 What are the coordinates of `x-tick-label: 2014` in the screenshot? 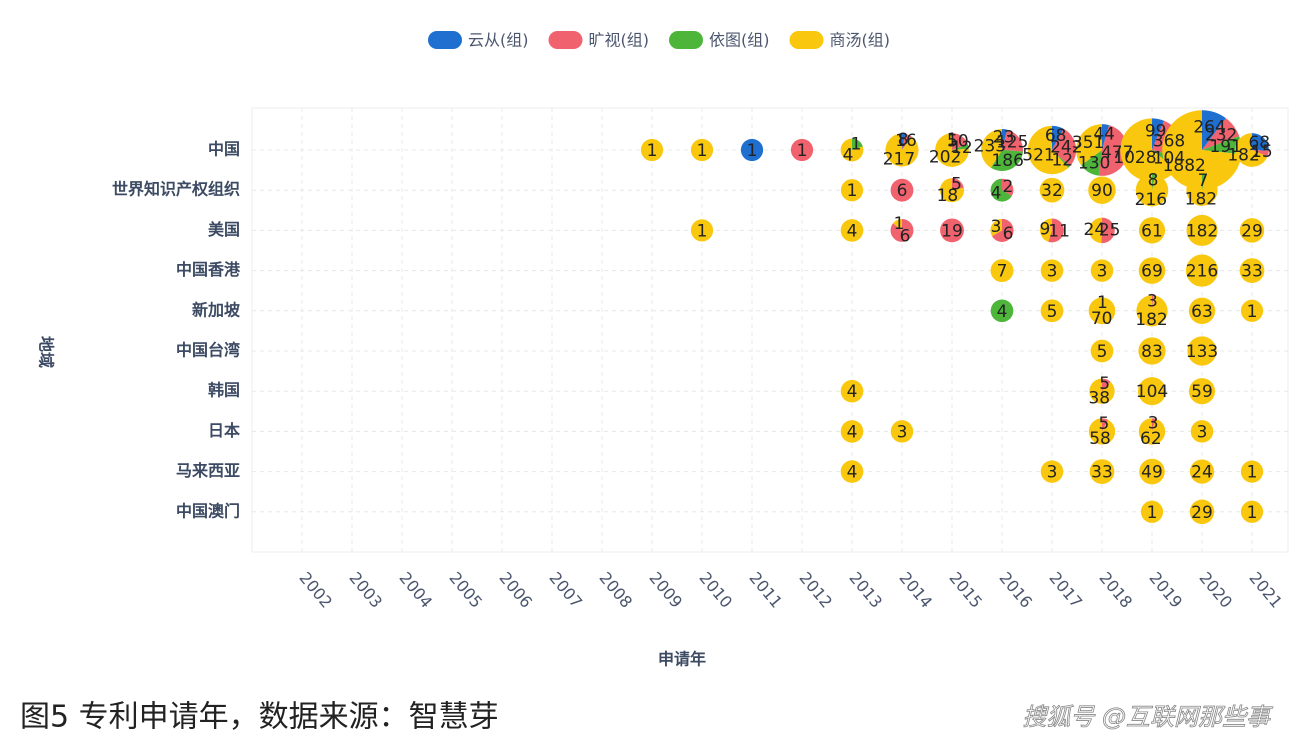 It's located at (915, 589).